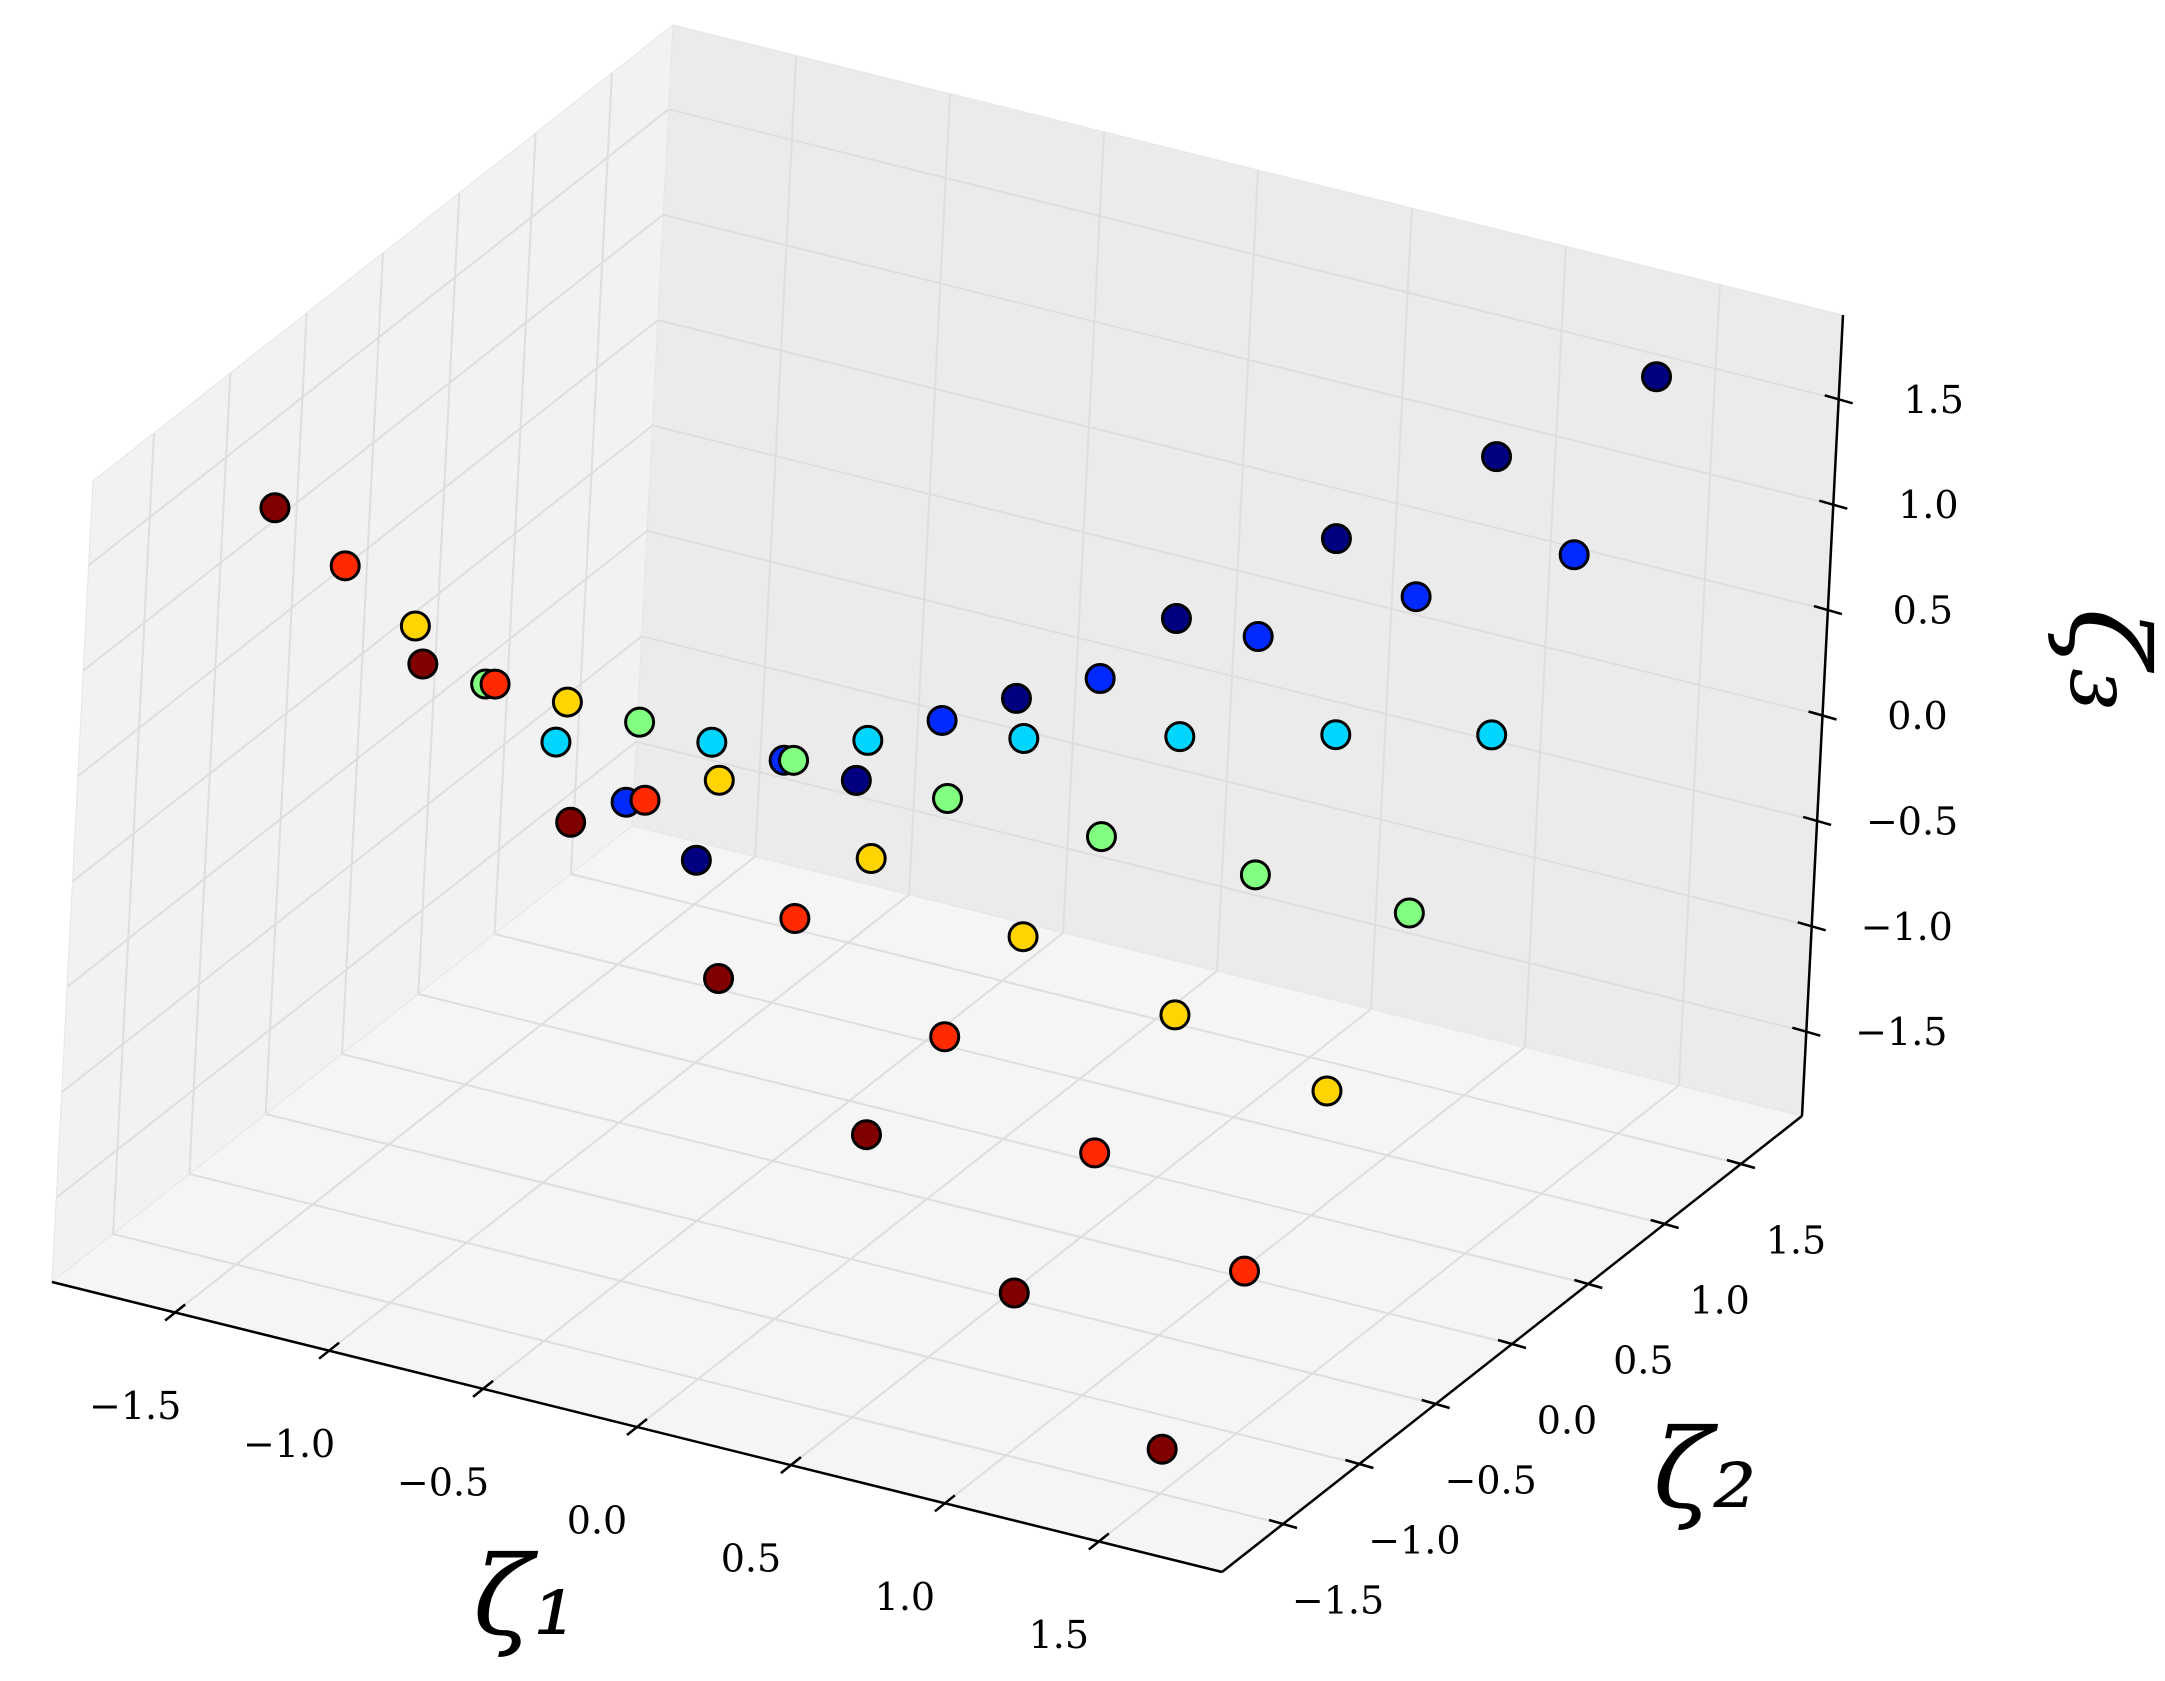 Image resolution: width=2165 pixels, height=1681 pixels. What do you see at coordinates (597, 1521) in the screenshot?
I see `x-tick-label: 0.0` at bounding box center [597, 1521].